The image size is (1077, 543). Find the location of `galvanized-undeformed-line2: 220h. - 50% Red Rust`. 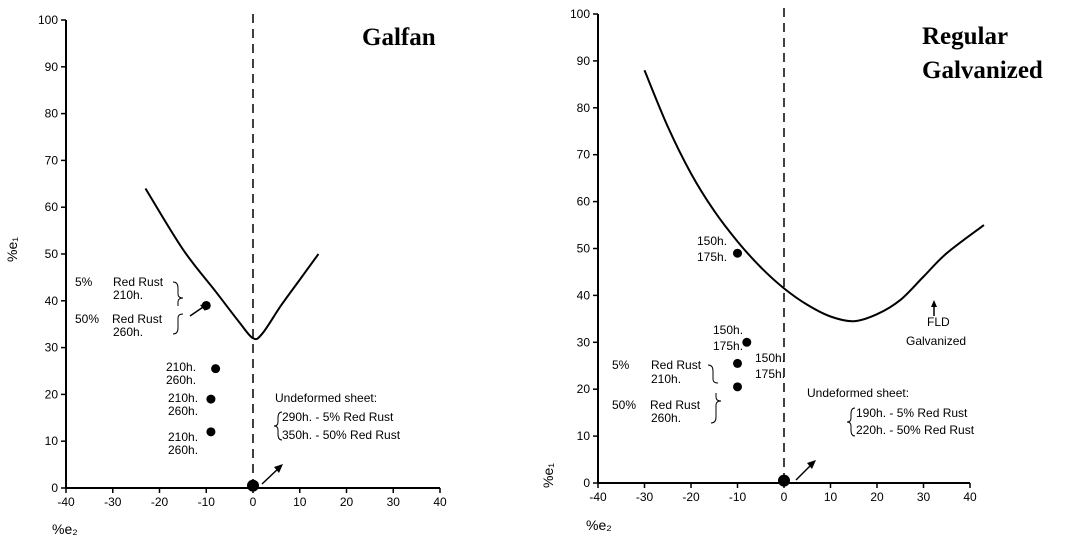

galvanized-undeformed-line2: 220h. - 50% Red Rust is located at coordinates (915, 430).